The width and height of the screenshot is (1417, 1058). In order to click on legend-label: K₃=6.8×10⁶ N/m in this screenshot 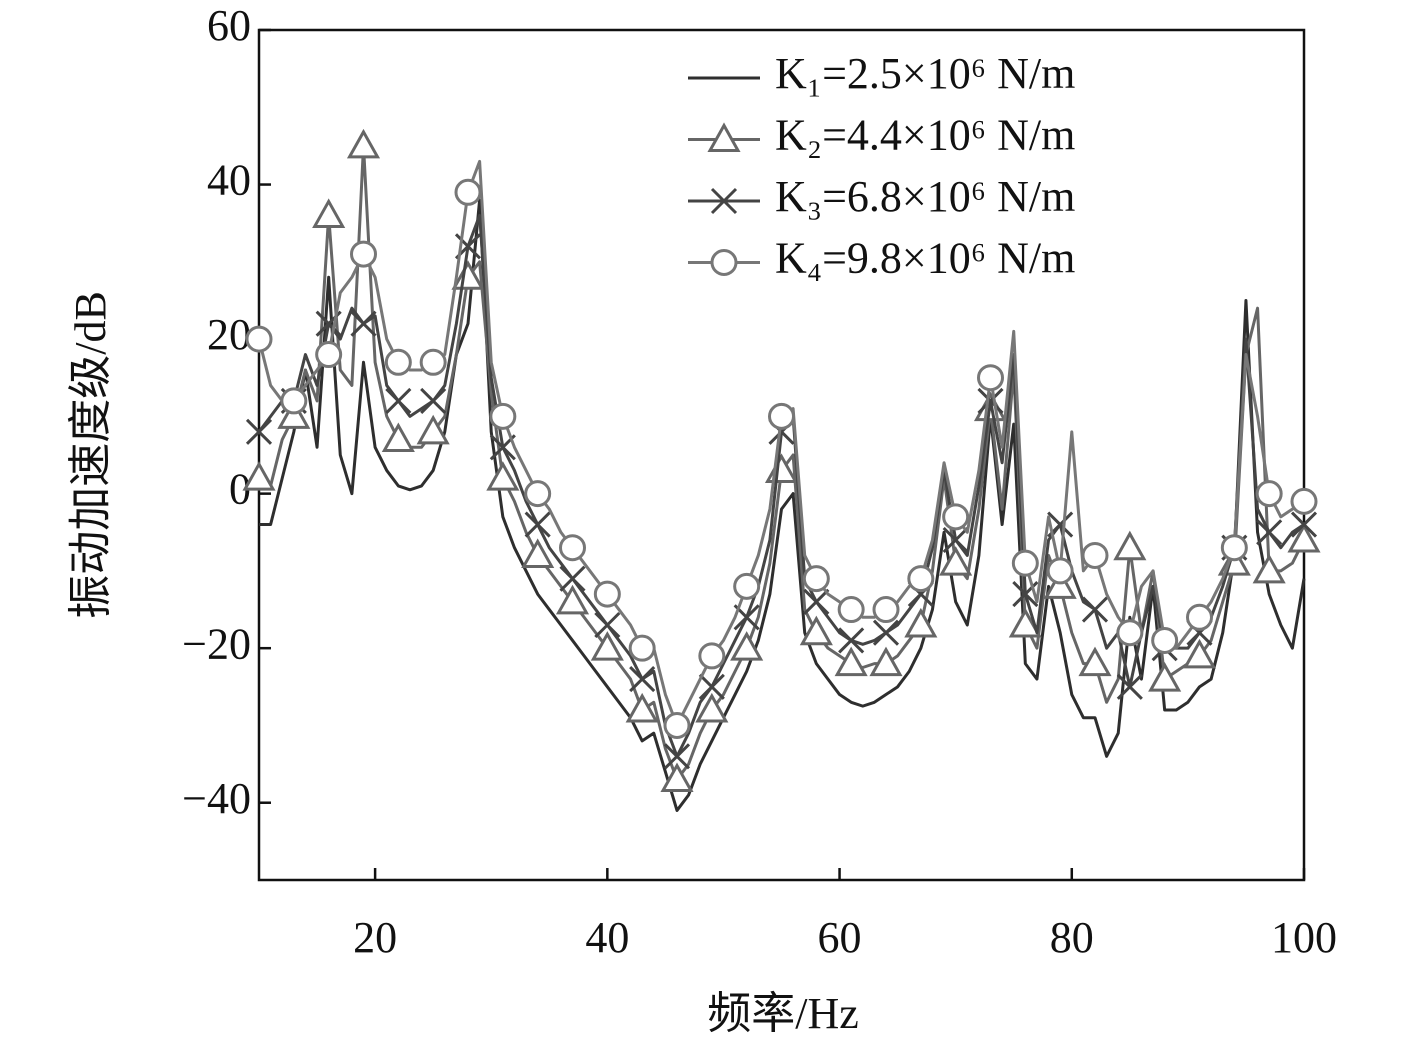, I will do `click(925, 196)`.